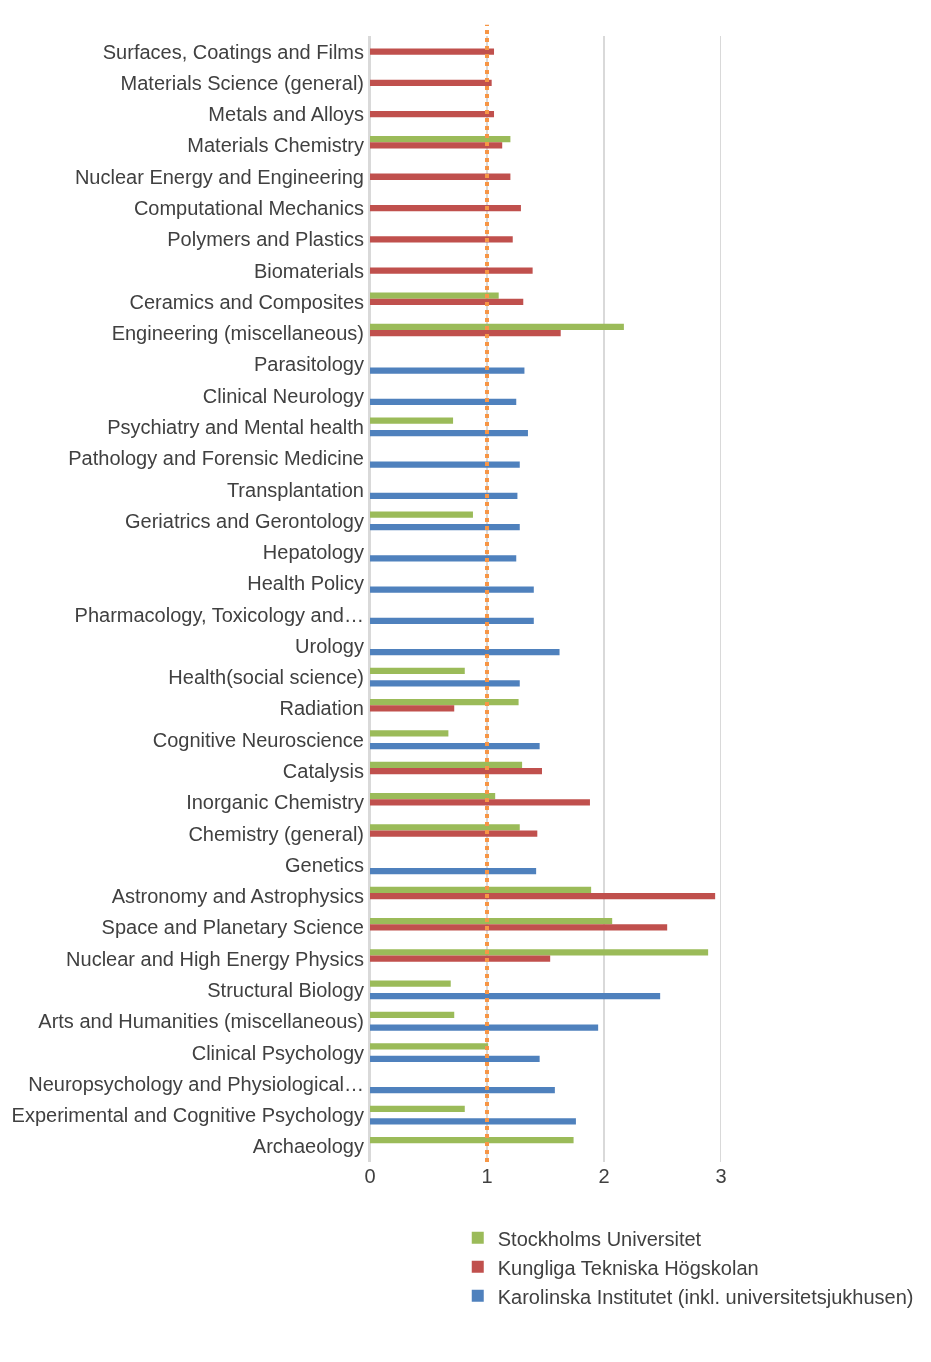 The image size is (931, 1362). I want to click on y-tick-label: Clinical Psychology, so click(277, 1052).